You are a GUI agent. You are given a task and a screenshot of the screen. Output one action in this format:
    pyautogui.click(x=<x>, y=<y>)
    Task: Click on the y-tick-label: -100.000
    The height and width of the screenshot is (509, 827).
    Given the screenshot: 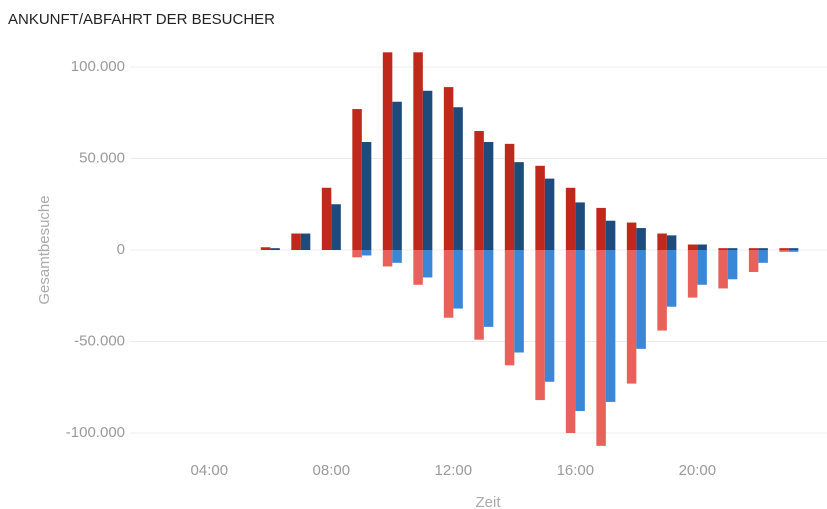 What is the action you would take?
    pyautogui.click(x=95, y=432)
    